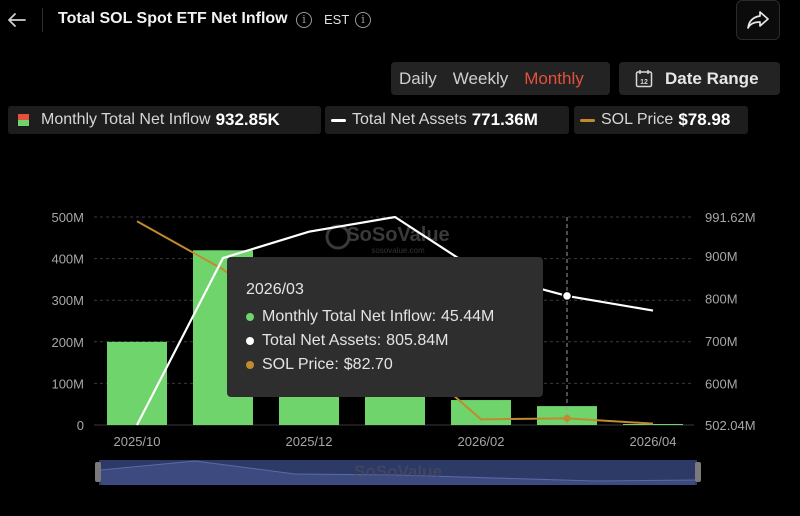 This screenshot has height=516, width=800. I want to click on y-right-tick-label: 502.04M, so click(730, 425).